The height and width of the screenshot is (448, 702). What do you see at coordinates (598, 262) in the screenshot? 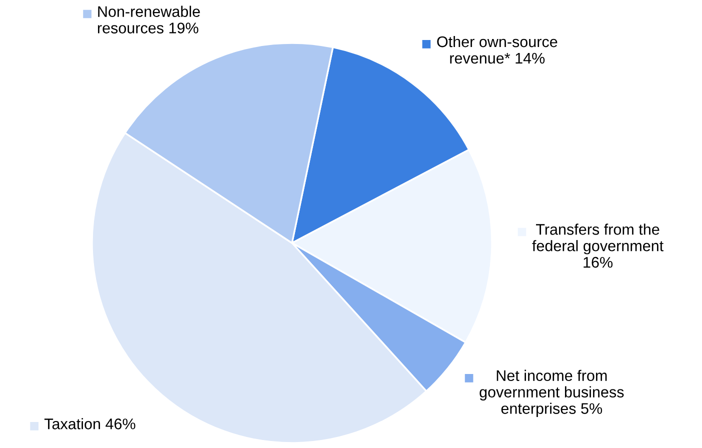
I see `data-label: 16%` at bounding box center [598, 262].